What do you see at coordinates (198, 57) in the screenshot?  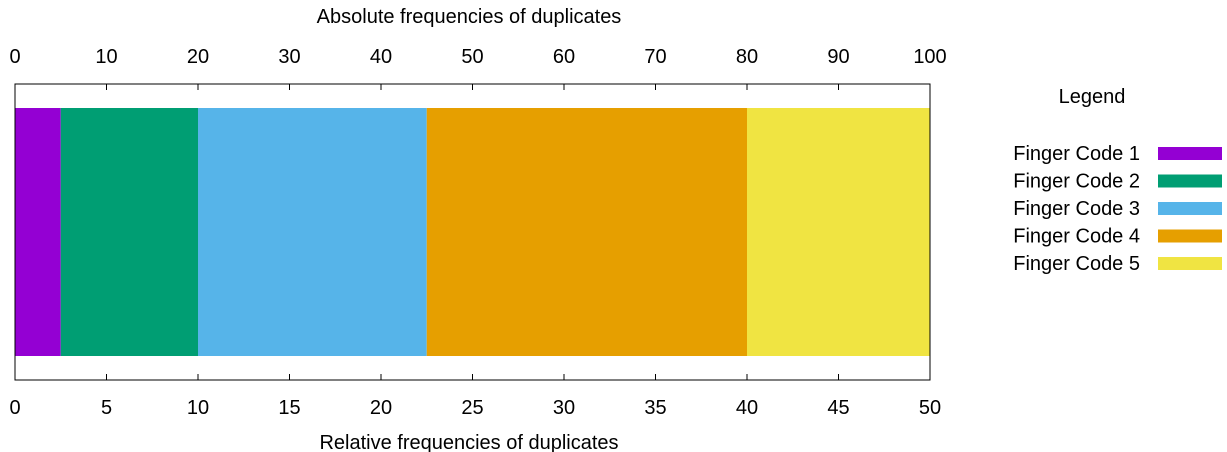 I see `top-tick-label: 20` at bounding box center [198, 57].